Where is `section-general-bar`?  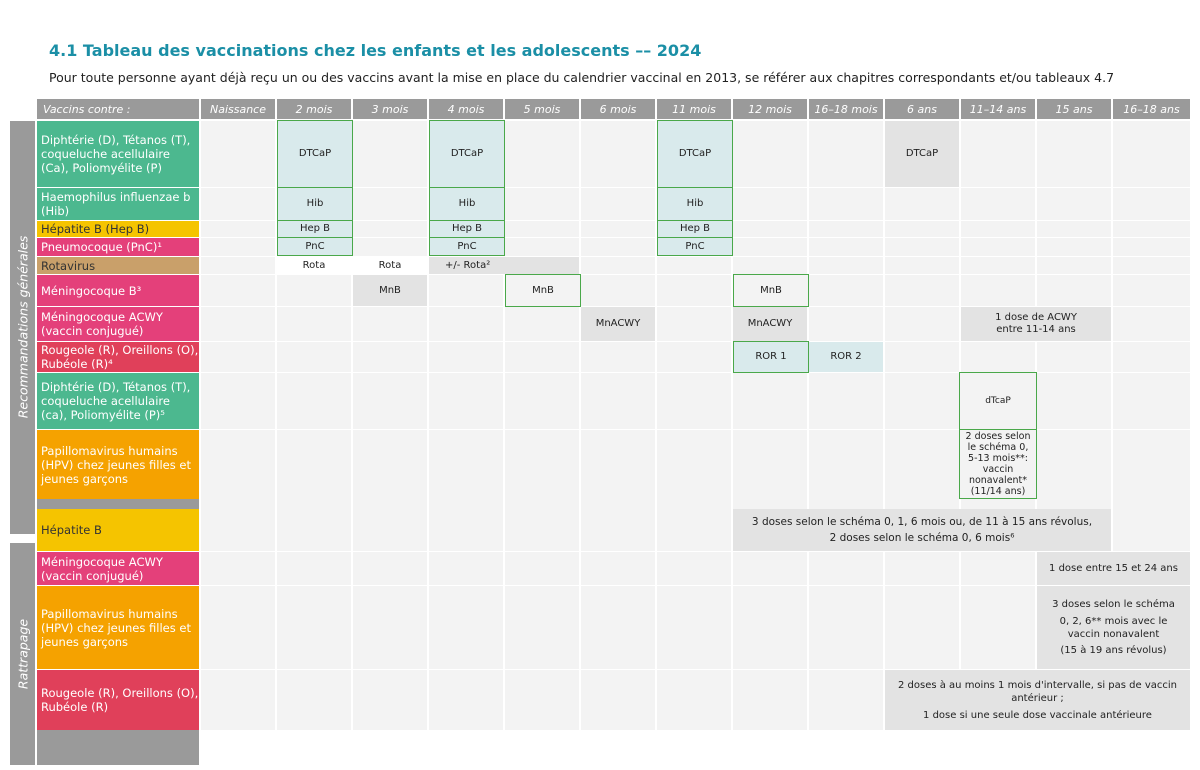
section-general-bar is located at coordinates (22, 327).